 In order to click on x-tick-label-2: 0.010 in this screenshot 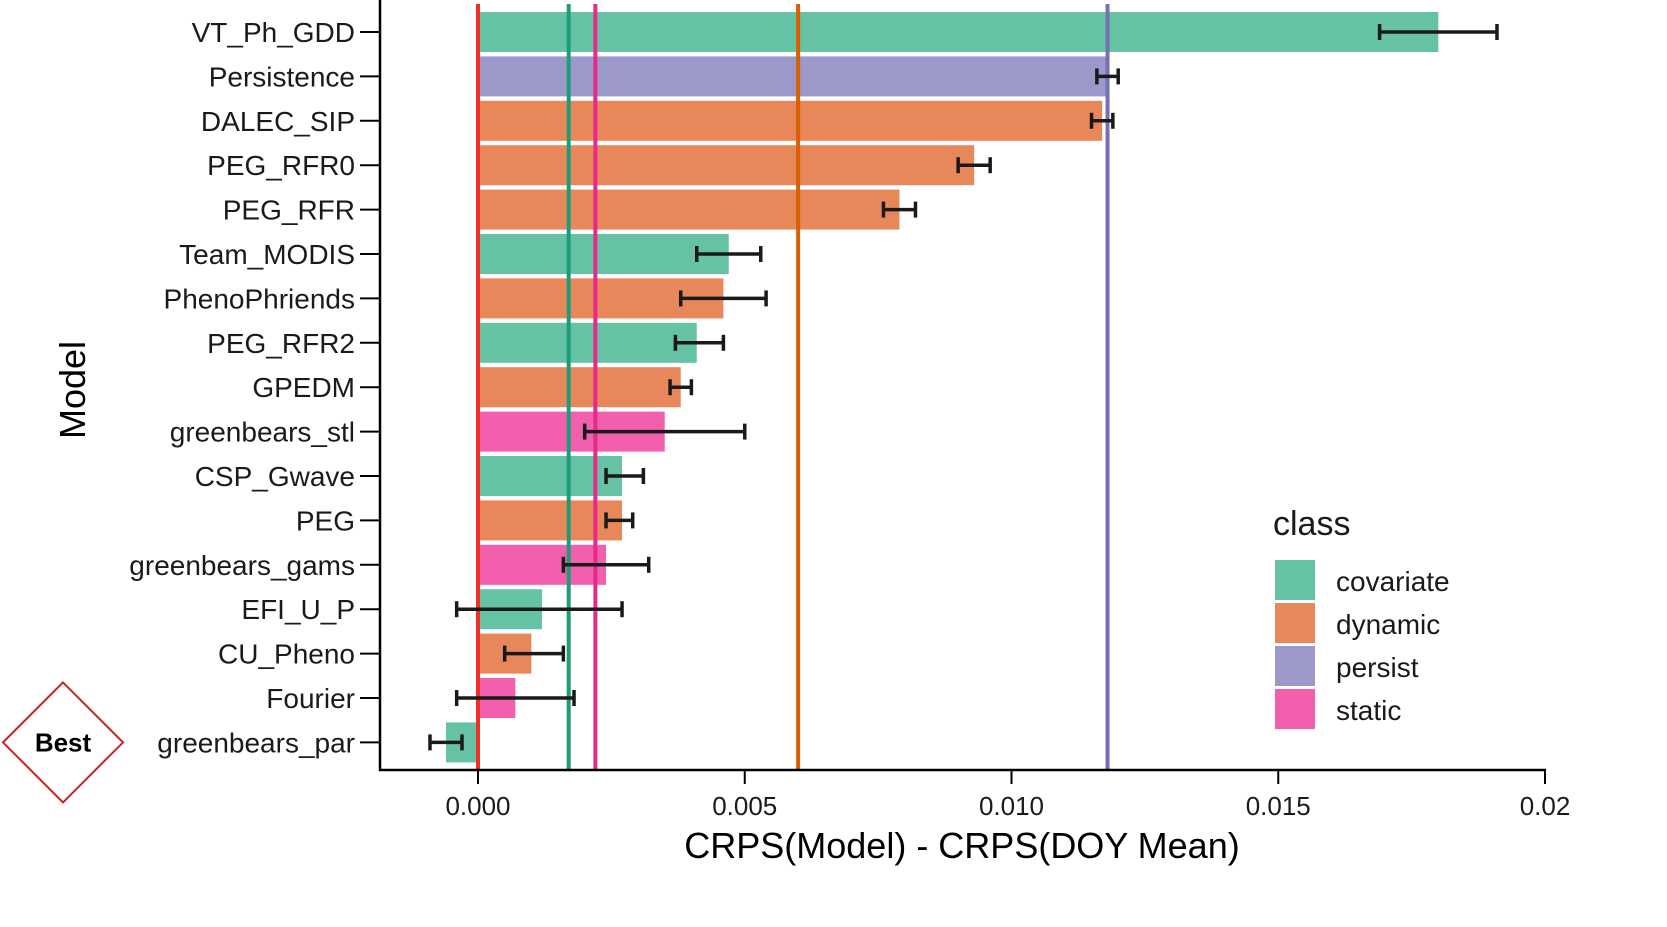, I will do `click(1011, 806)`.